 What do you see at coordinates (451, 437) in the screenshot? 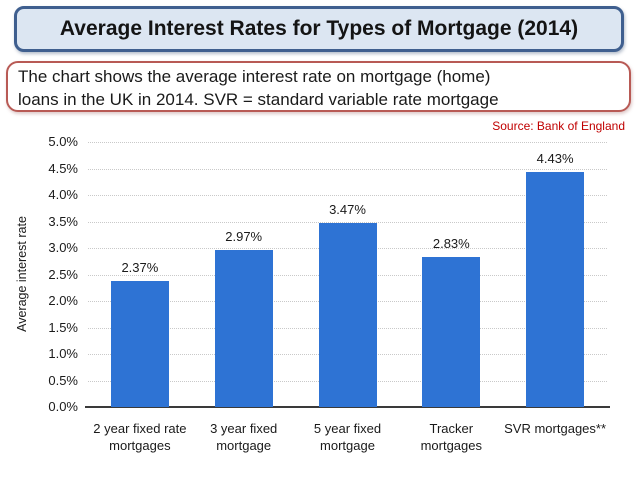
I see `x-category-label: Tracker mortgages` at bounding box center [451, 437].